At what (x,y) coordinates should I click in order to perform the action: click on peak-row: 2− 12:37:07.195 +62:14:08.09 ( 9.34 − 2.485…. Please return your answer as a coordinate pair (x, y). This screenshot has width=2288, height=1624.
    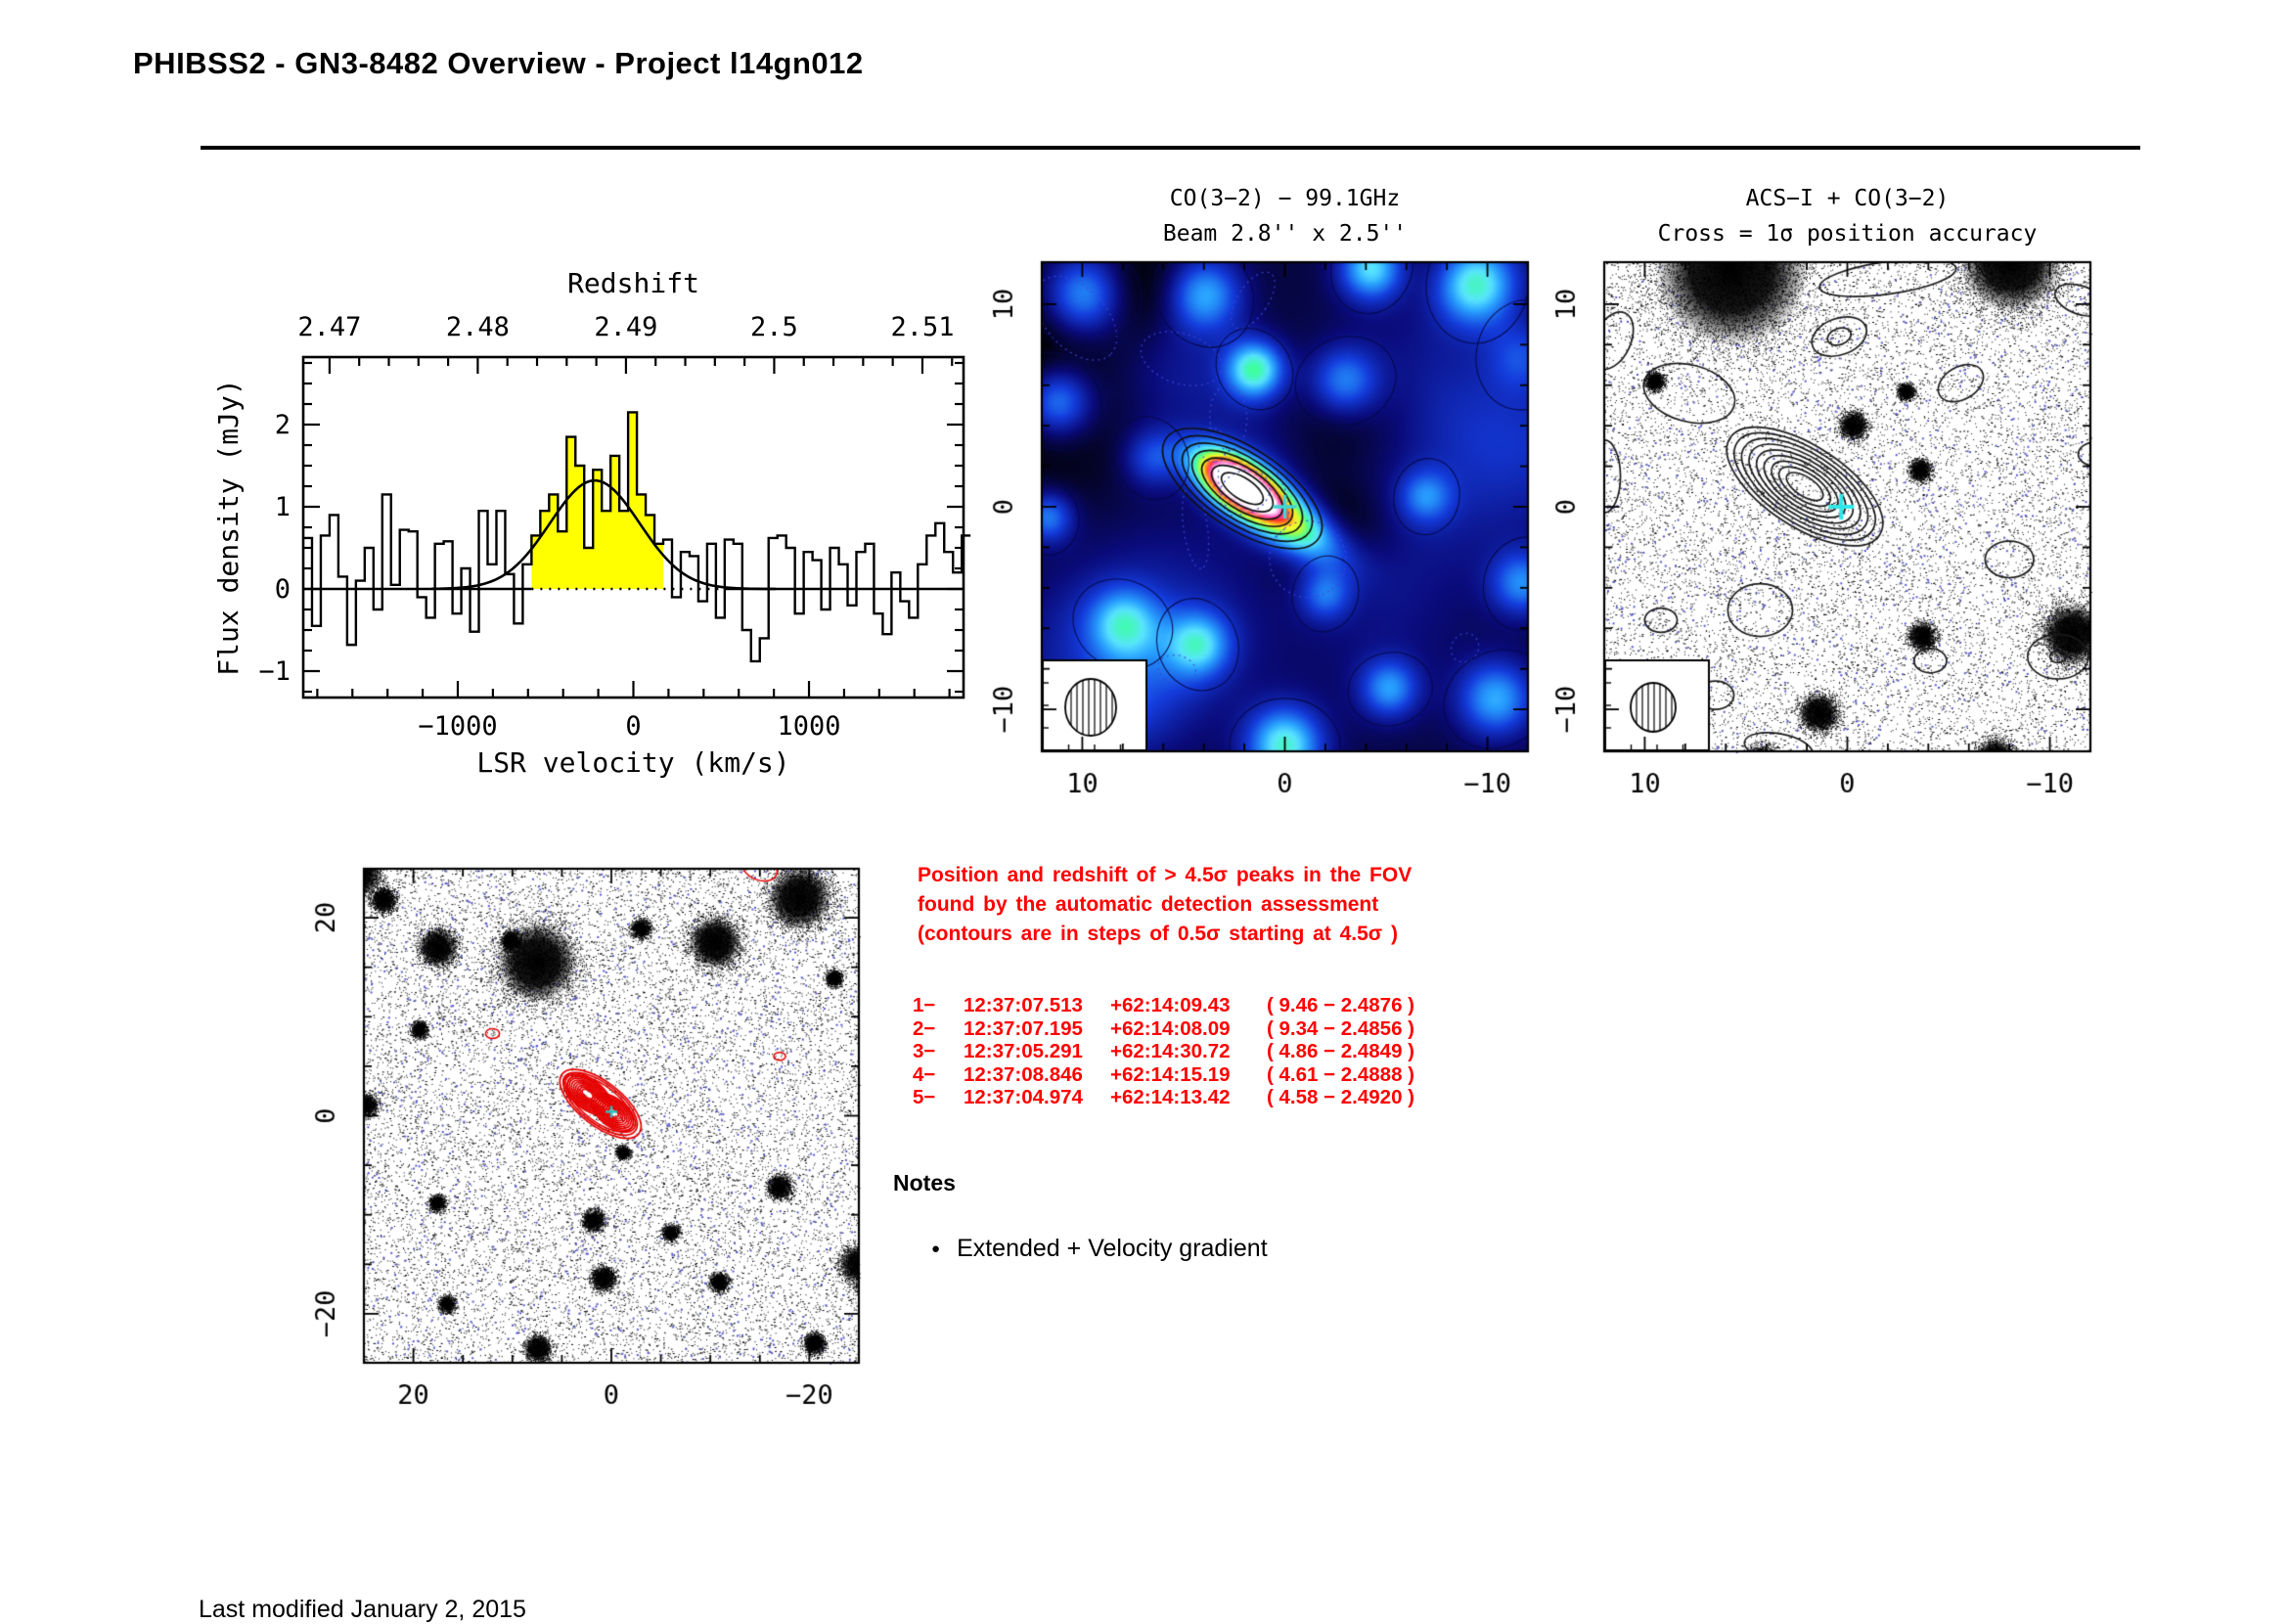
    Looking at the image, I should click on (1163, 1029).